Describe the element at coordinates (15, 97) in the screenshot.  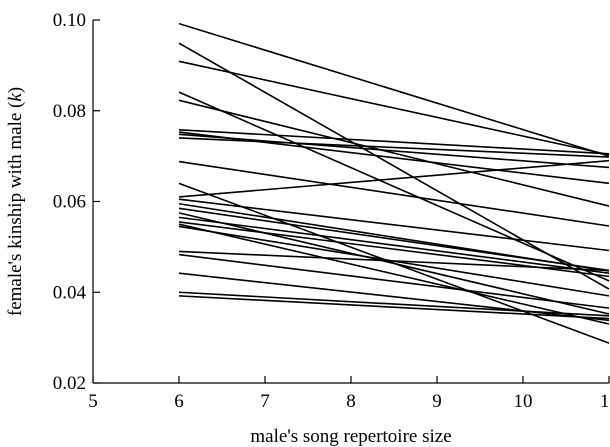
I see `y-axis-label-variable: k` at that location.